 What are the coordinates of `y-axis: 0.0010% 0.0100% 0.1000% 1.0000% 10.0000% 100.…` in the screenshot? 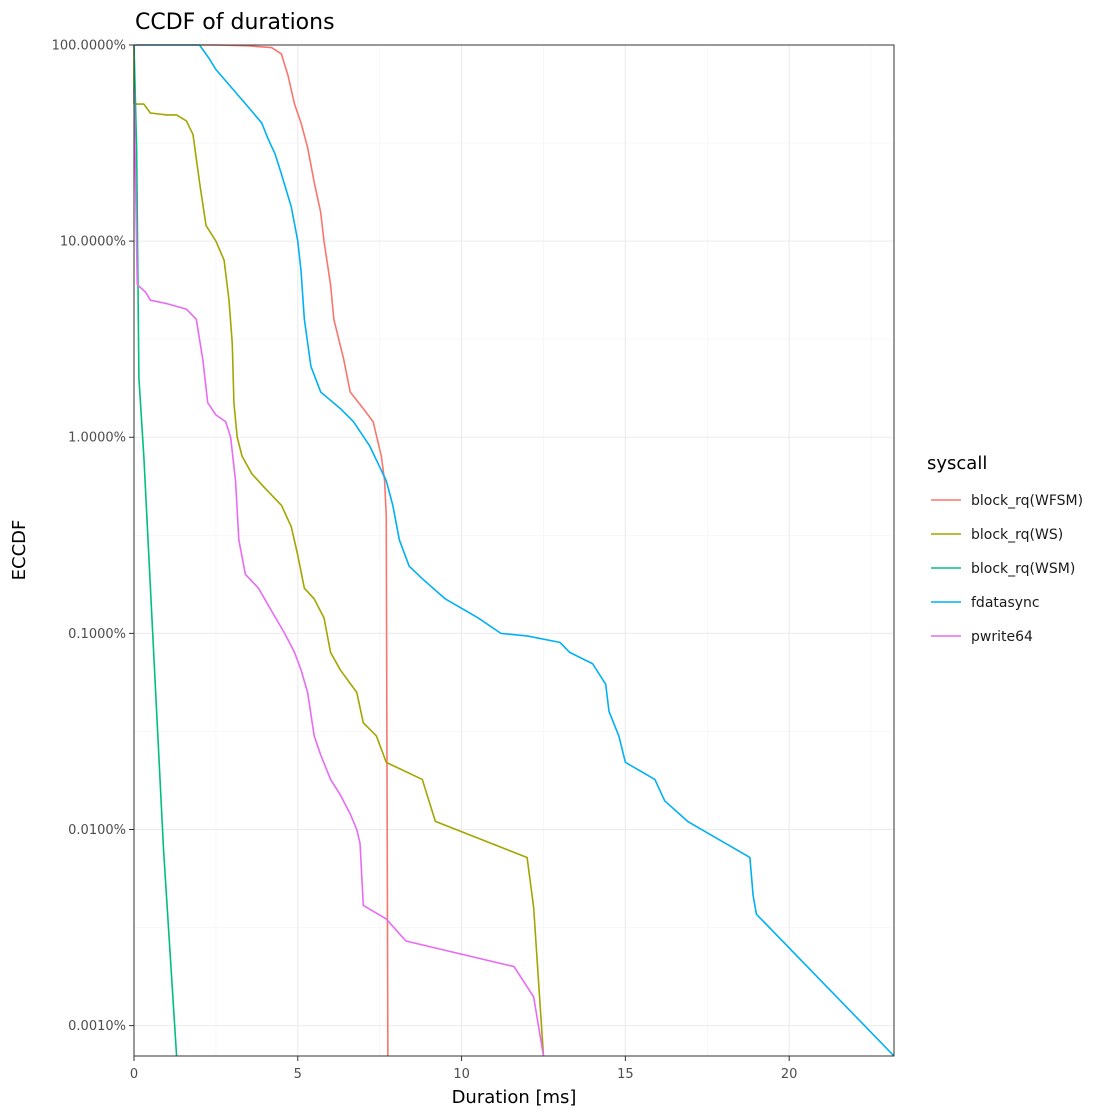 It's located at (93, 536).